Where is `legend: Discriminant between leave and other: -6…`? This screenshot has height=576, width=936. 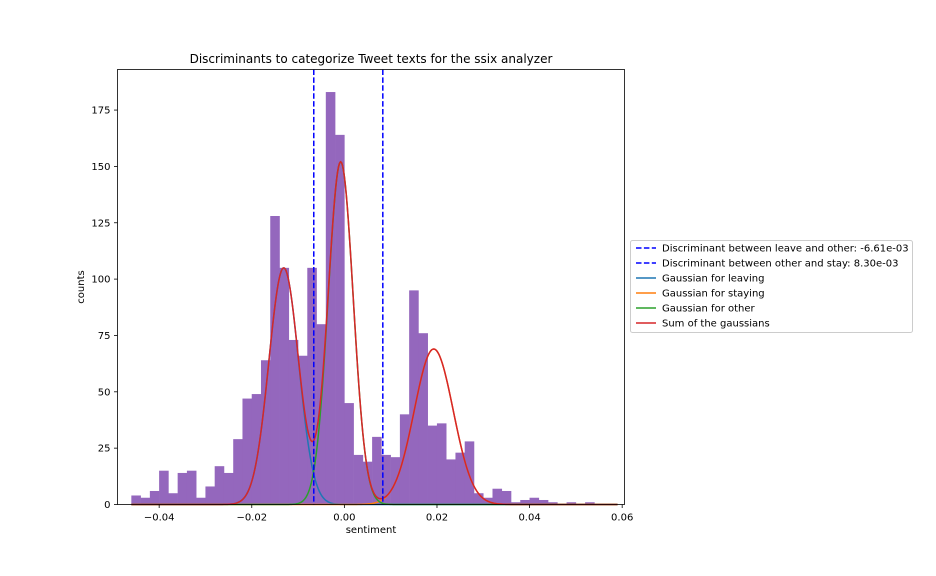 legend: Discriminant between leave and other: -6… is located at coordinates (771, 286).